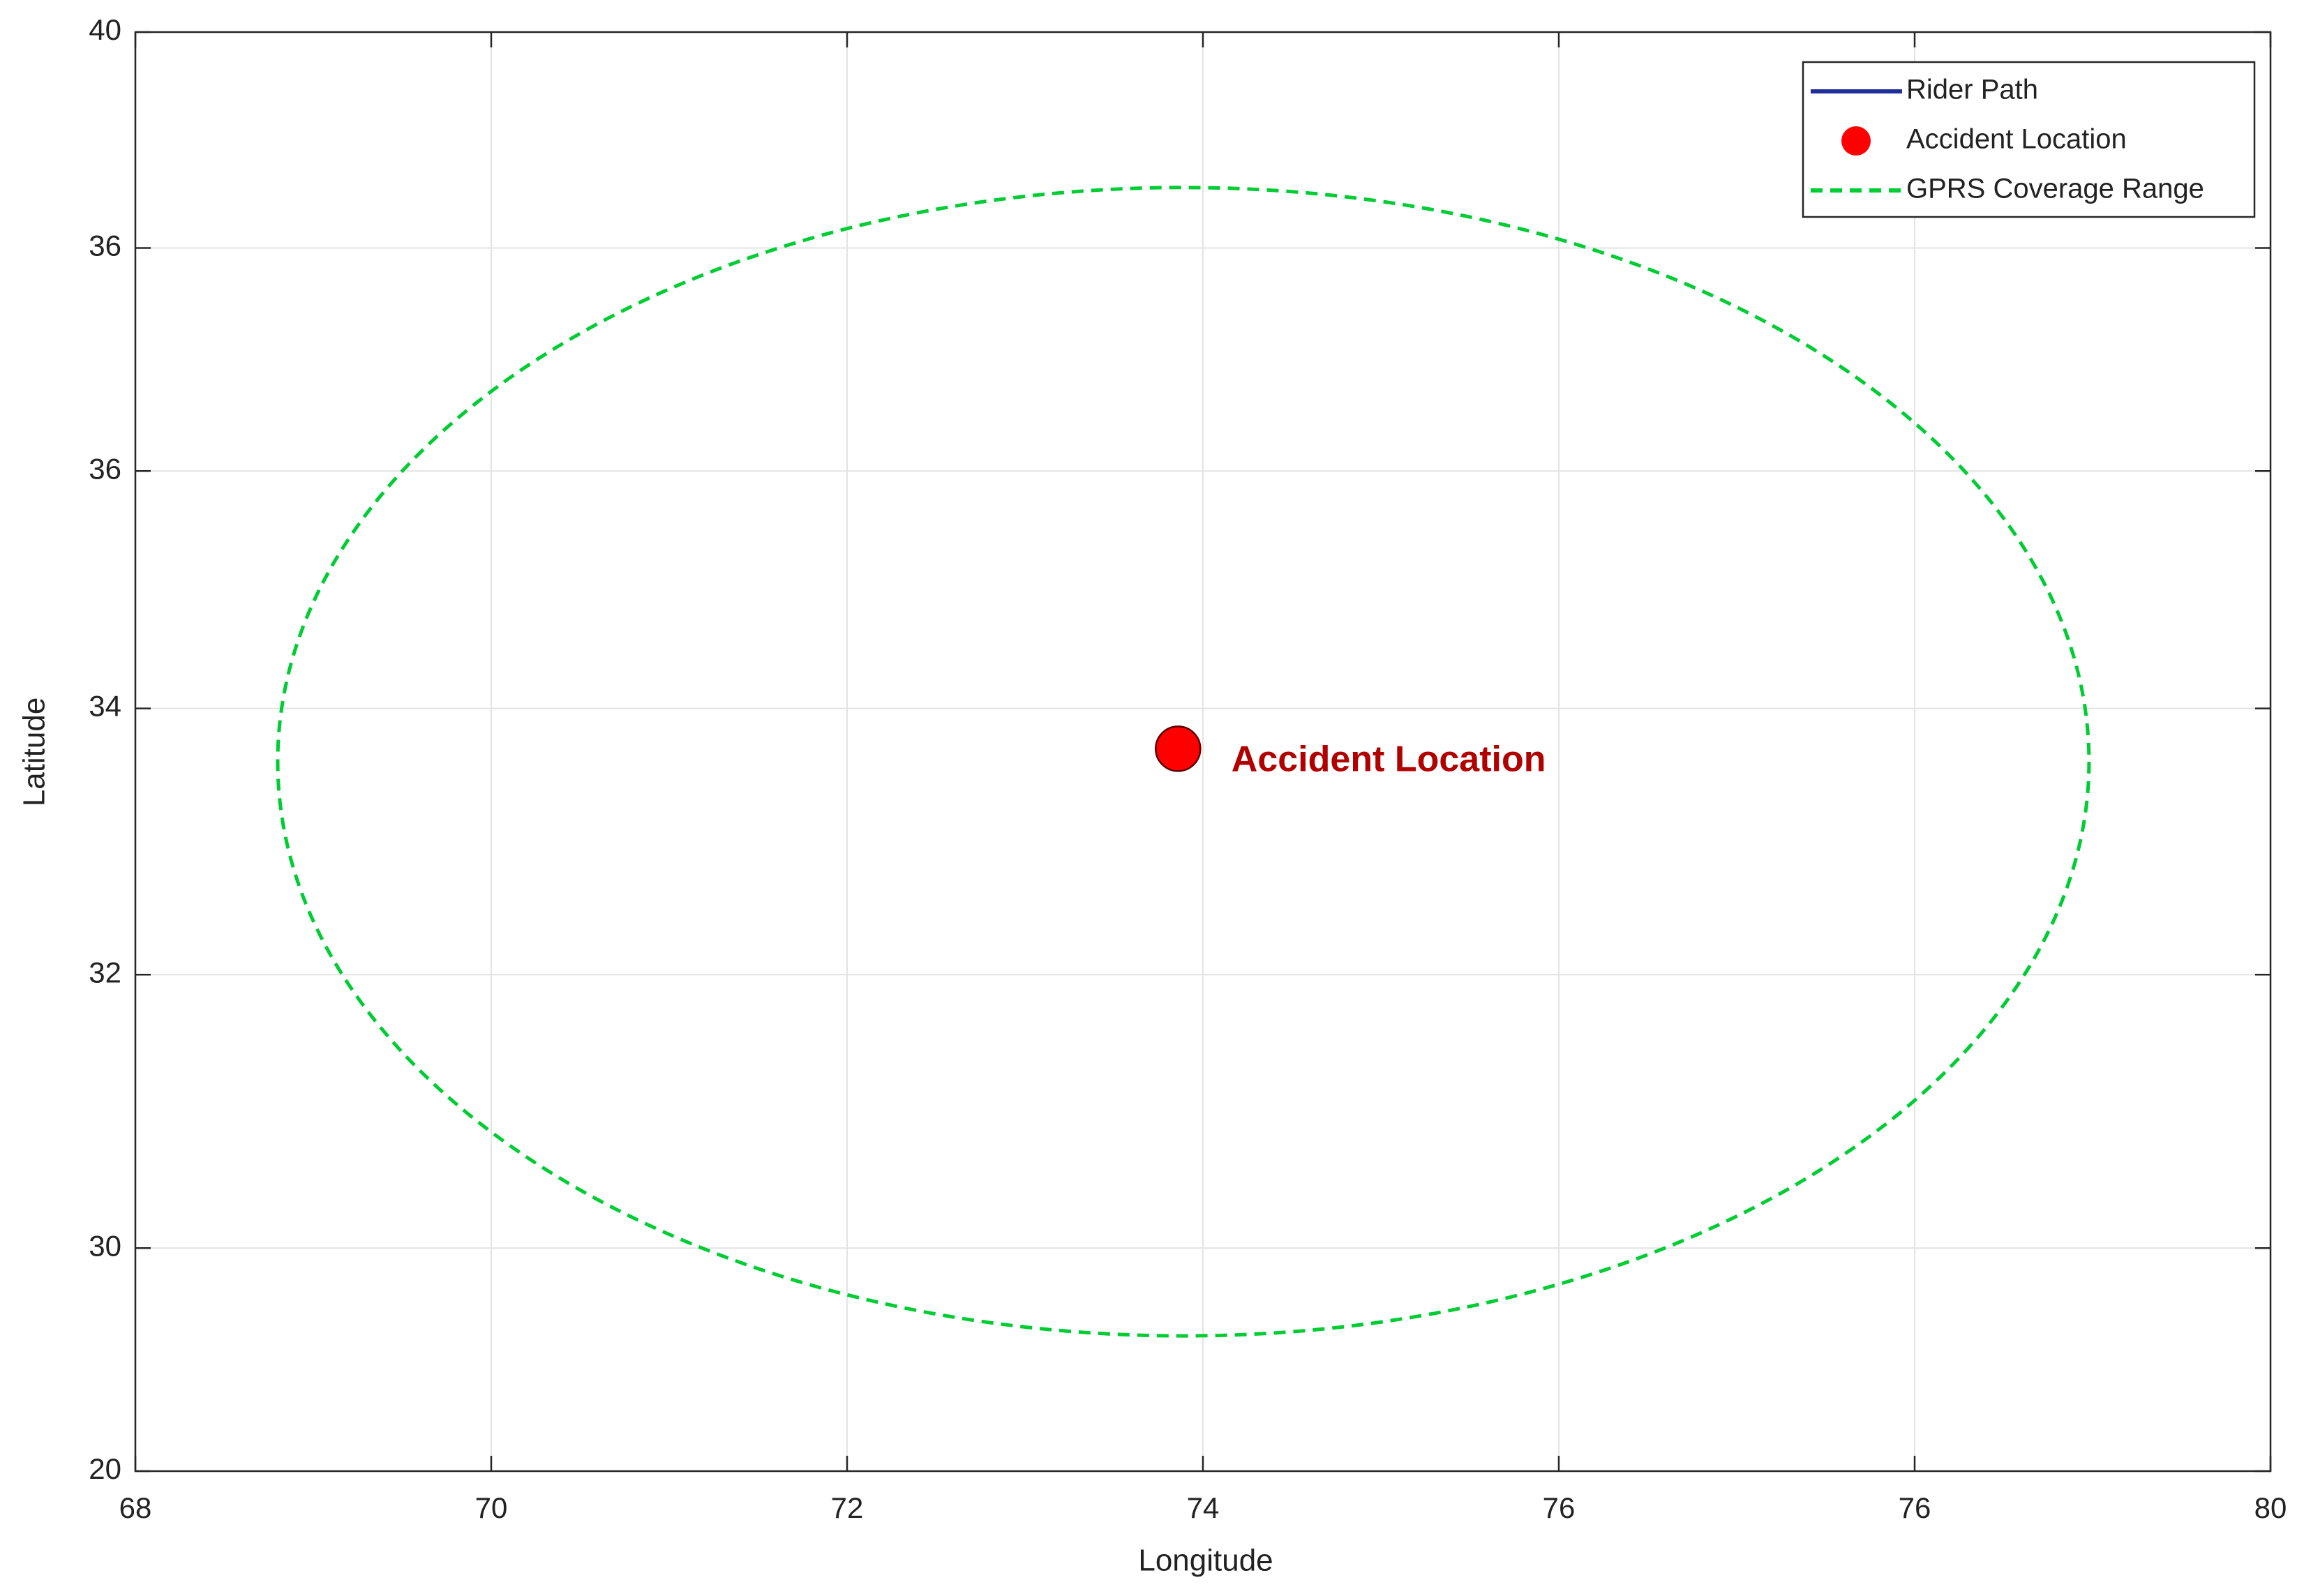 This screenshot has width=2304, height=1596. I want to click on x-tick-label: 68, so click(135, 1507).